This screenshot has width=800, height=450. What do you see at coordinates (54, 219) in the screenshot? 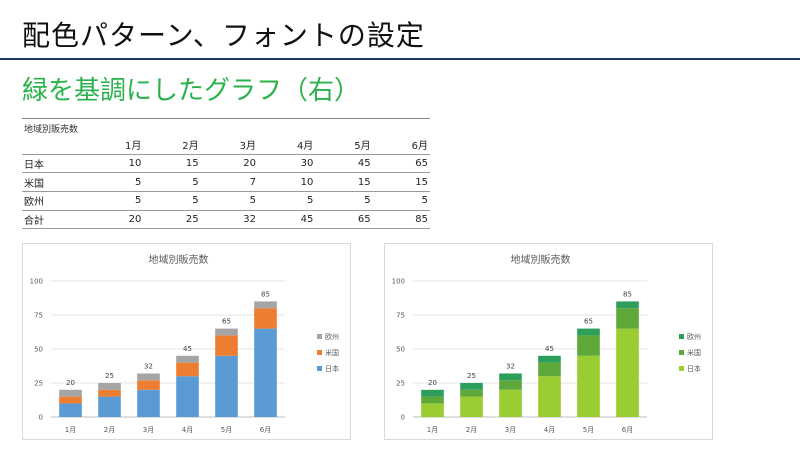
I see `row-label: 合計` at bounding box center [54, 219].